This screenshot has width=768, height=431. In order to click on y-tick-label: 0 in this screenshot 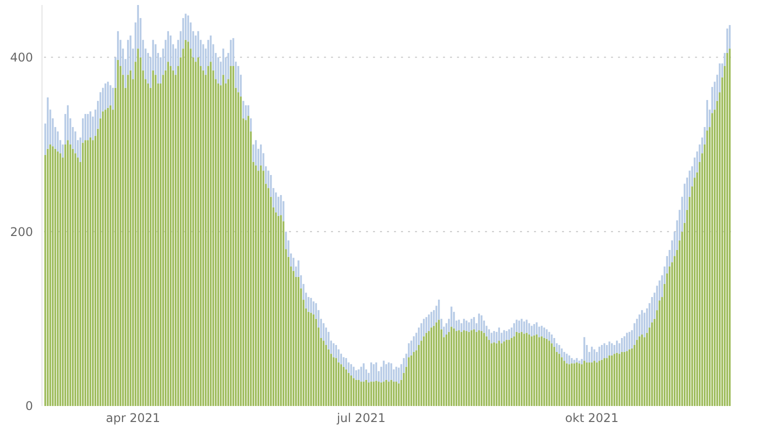, I will do `click(29, 406)`.